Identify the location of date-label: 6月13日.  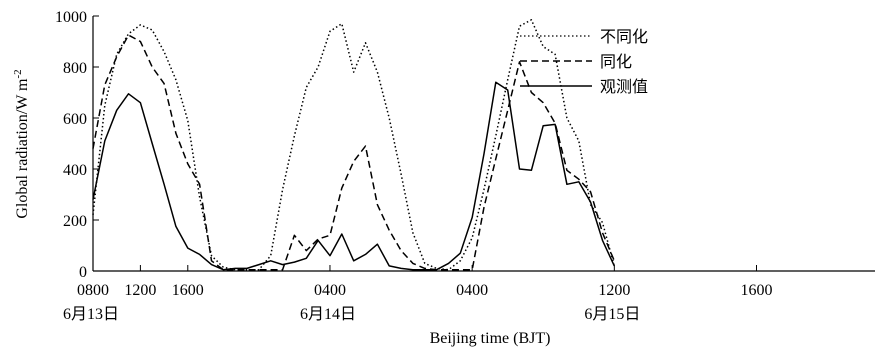
(91, 314).